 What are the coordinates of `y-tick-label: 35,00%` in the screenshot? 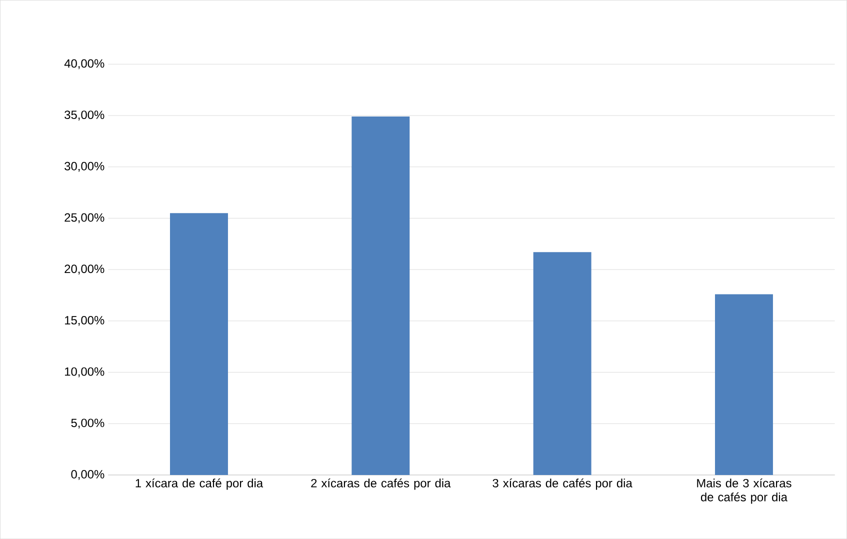 It's located at (84, 115).